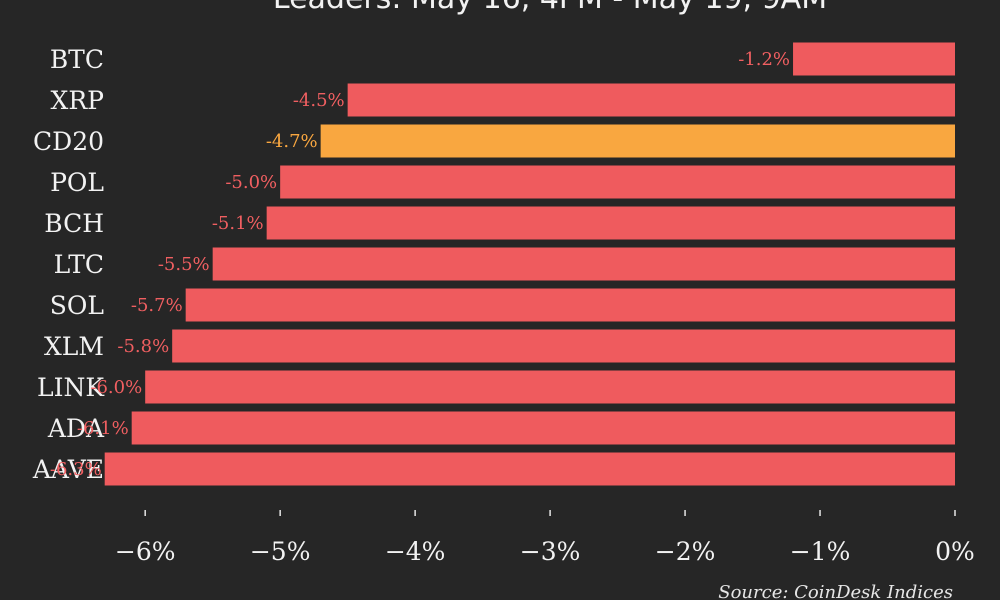 The height and width of the screenshot is (600, 1000). Describe the element at coordinates (157, 305) in the screenshot. I see `value-label-sol: -5.7%` at that location.